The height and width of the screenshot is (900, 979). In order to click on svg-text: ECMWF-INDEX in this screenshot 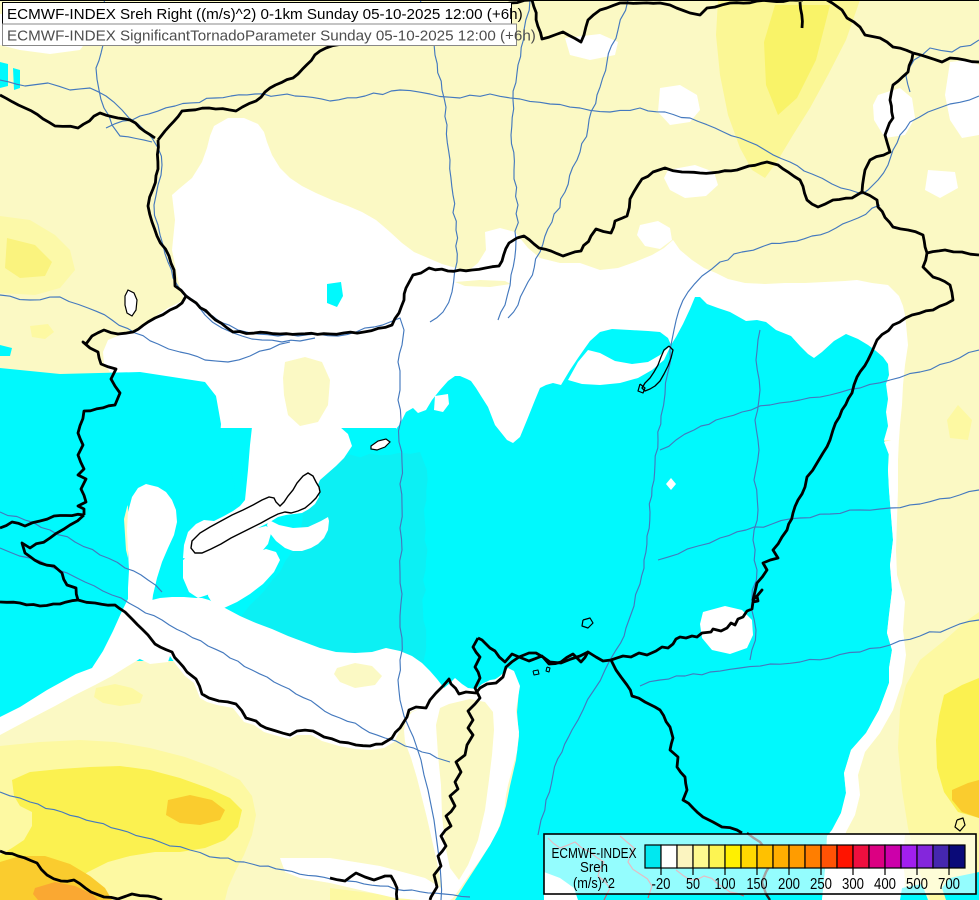, I will do `click(594, 853)`.